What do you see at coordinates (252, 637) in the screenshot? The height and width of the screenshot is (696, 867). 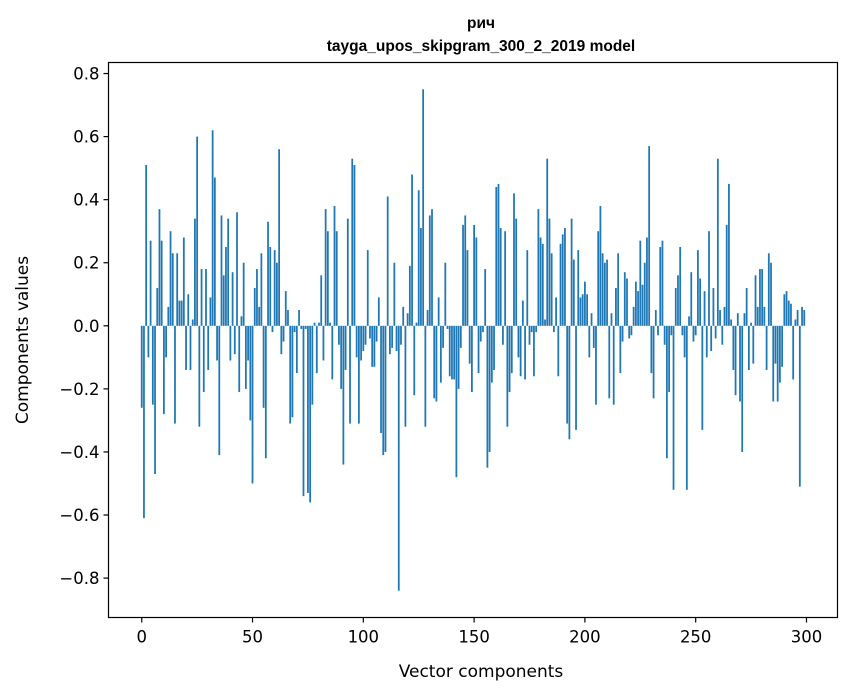 I see `x-tick-label: 50` at bounding box center [252, 637].